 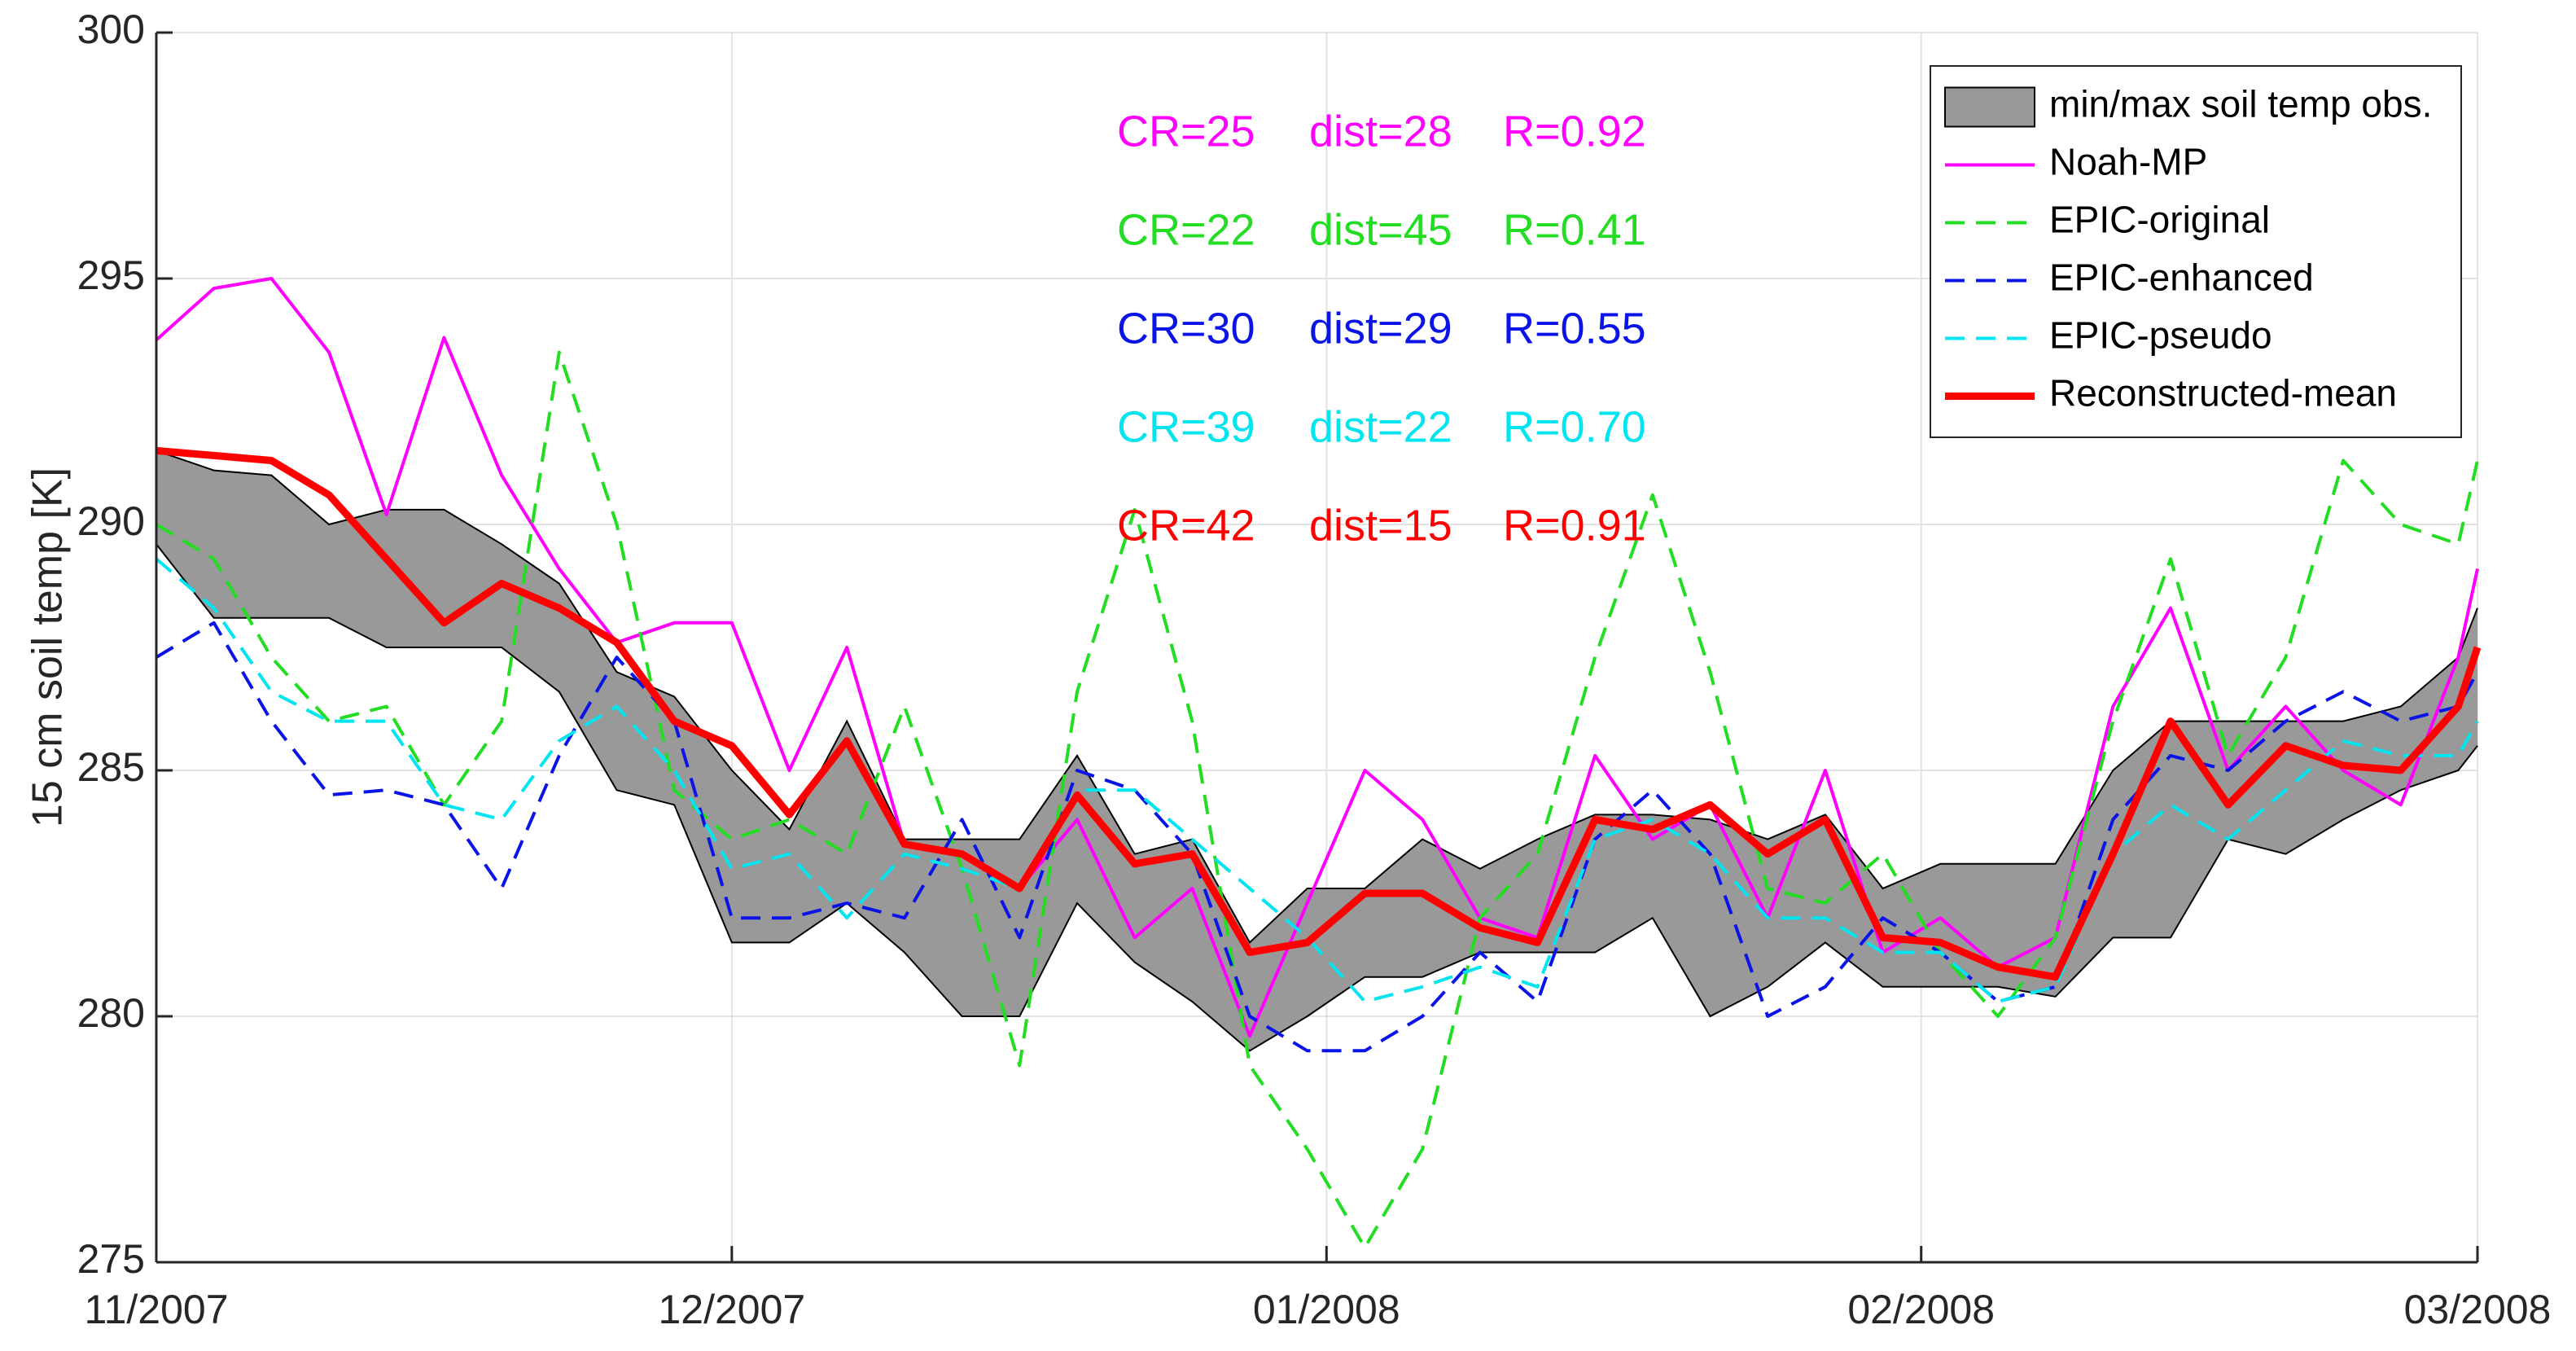 What do you see at coordinates (1574, 131) in the screenshot?
I see `stat-annotation: R=0.92` at bounding box center [1574, 131].